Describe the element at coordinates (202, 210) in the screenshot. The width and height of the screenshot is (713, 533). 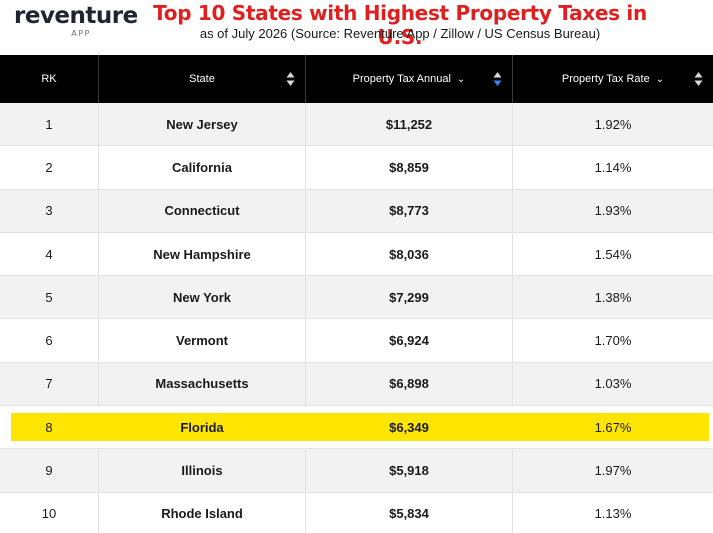
I see `cell-state: Connecticut` at that location.